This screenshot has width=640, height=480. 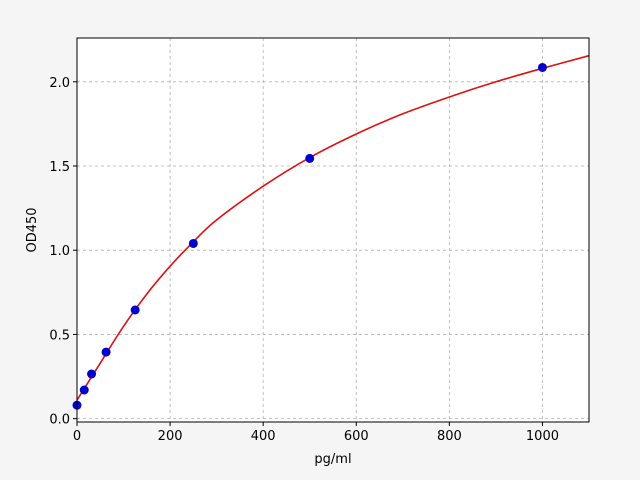 What do you see at coordinates (542, 436) in the screenshot?
I see `x-tick-label: 1000` at bounding box center [542, 436].